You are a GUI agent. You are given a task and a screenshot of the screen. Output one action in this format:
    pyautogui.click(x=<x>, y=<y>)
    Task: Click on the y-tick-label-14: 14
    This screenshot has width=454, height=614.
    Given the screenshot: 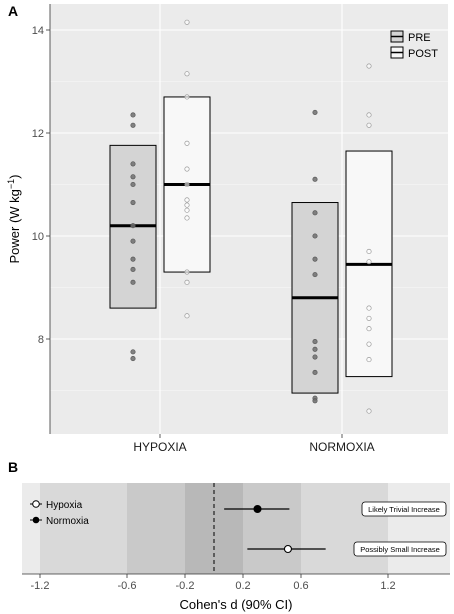 What is the action you would take?
    pyautogui.click(x=38, y=31)
    